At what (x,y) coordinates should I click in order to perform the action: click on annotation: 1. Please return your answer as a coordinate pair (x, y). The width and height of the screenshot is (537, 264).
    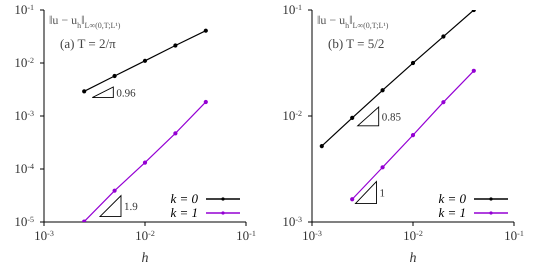
    Looking at the image, I should click on (382, 194).